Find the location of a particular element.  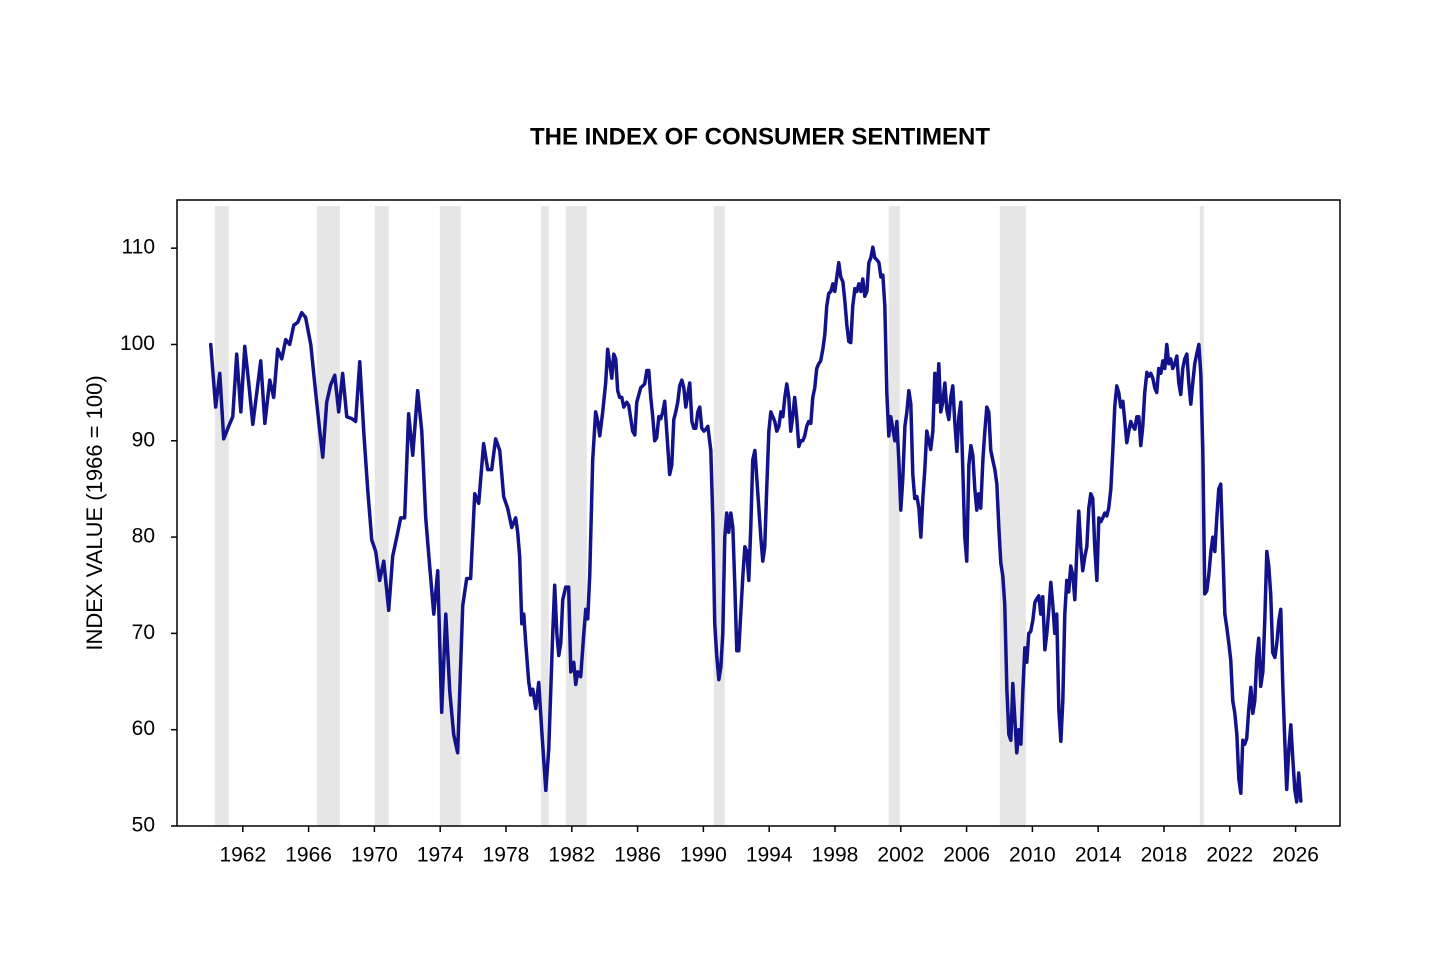

x-tick-label: 1994 is located at coordinates (769, 855).